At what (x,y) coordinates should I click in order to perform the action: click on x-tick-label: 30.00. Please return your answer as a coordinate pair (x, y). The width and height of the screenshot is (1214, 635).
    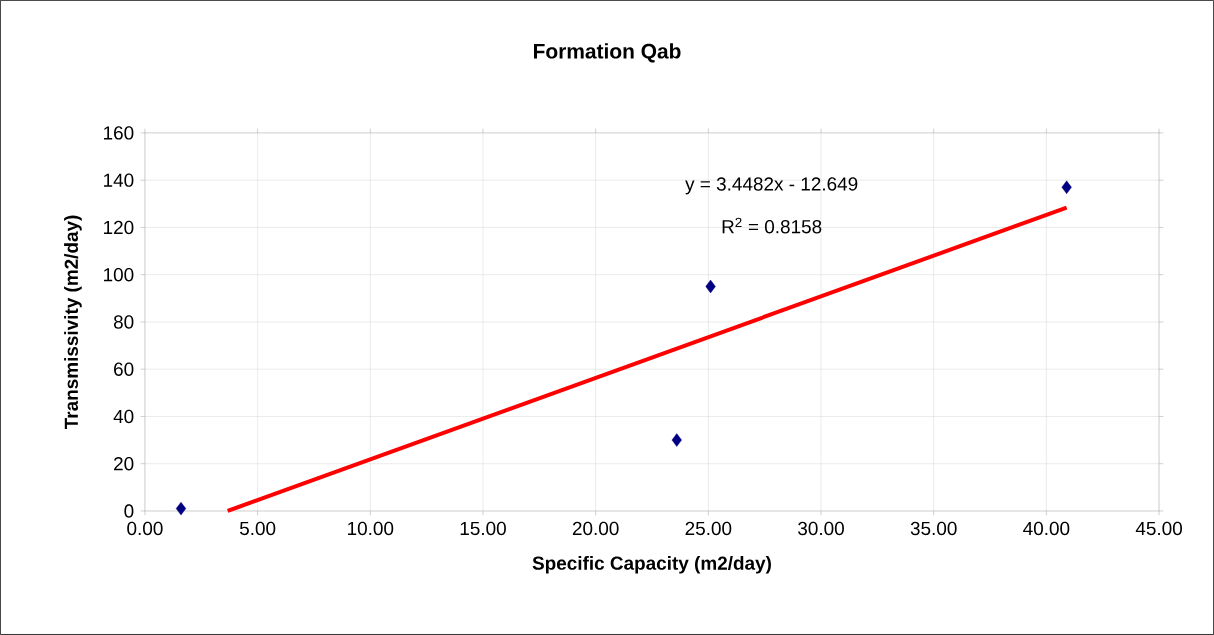
    Looking at the image, I should click on (821, 528).